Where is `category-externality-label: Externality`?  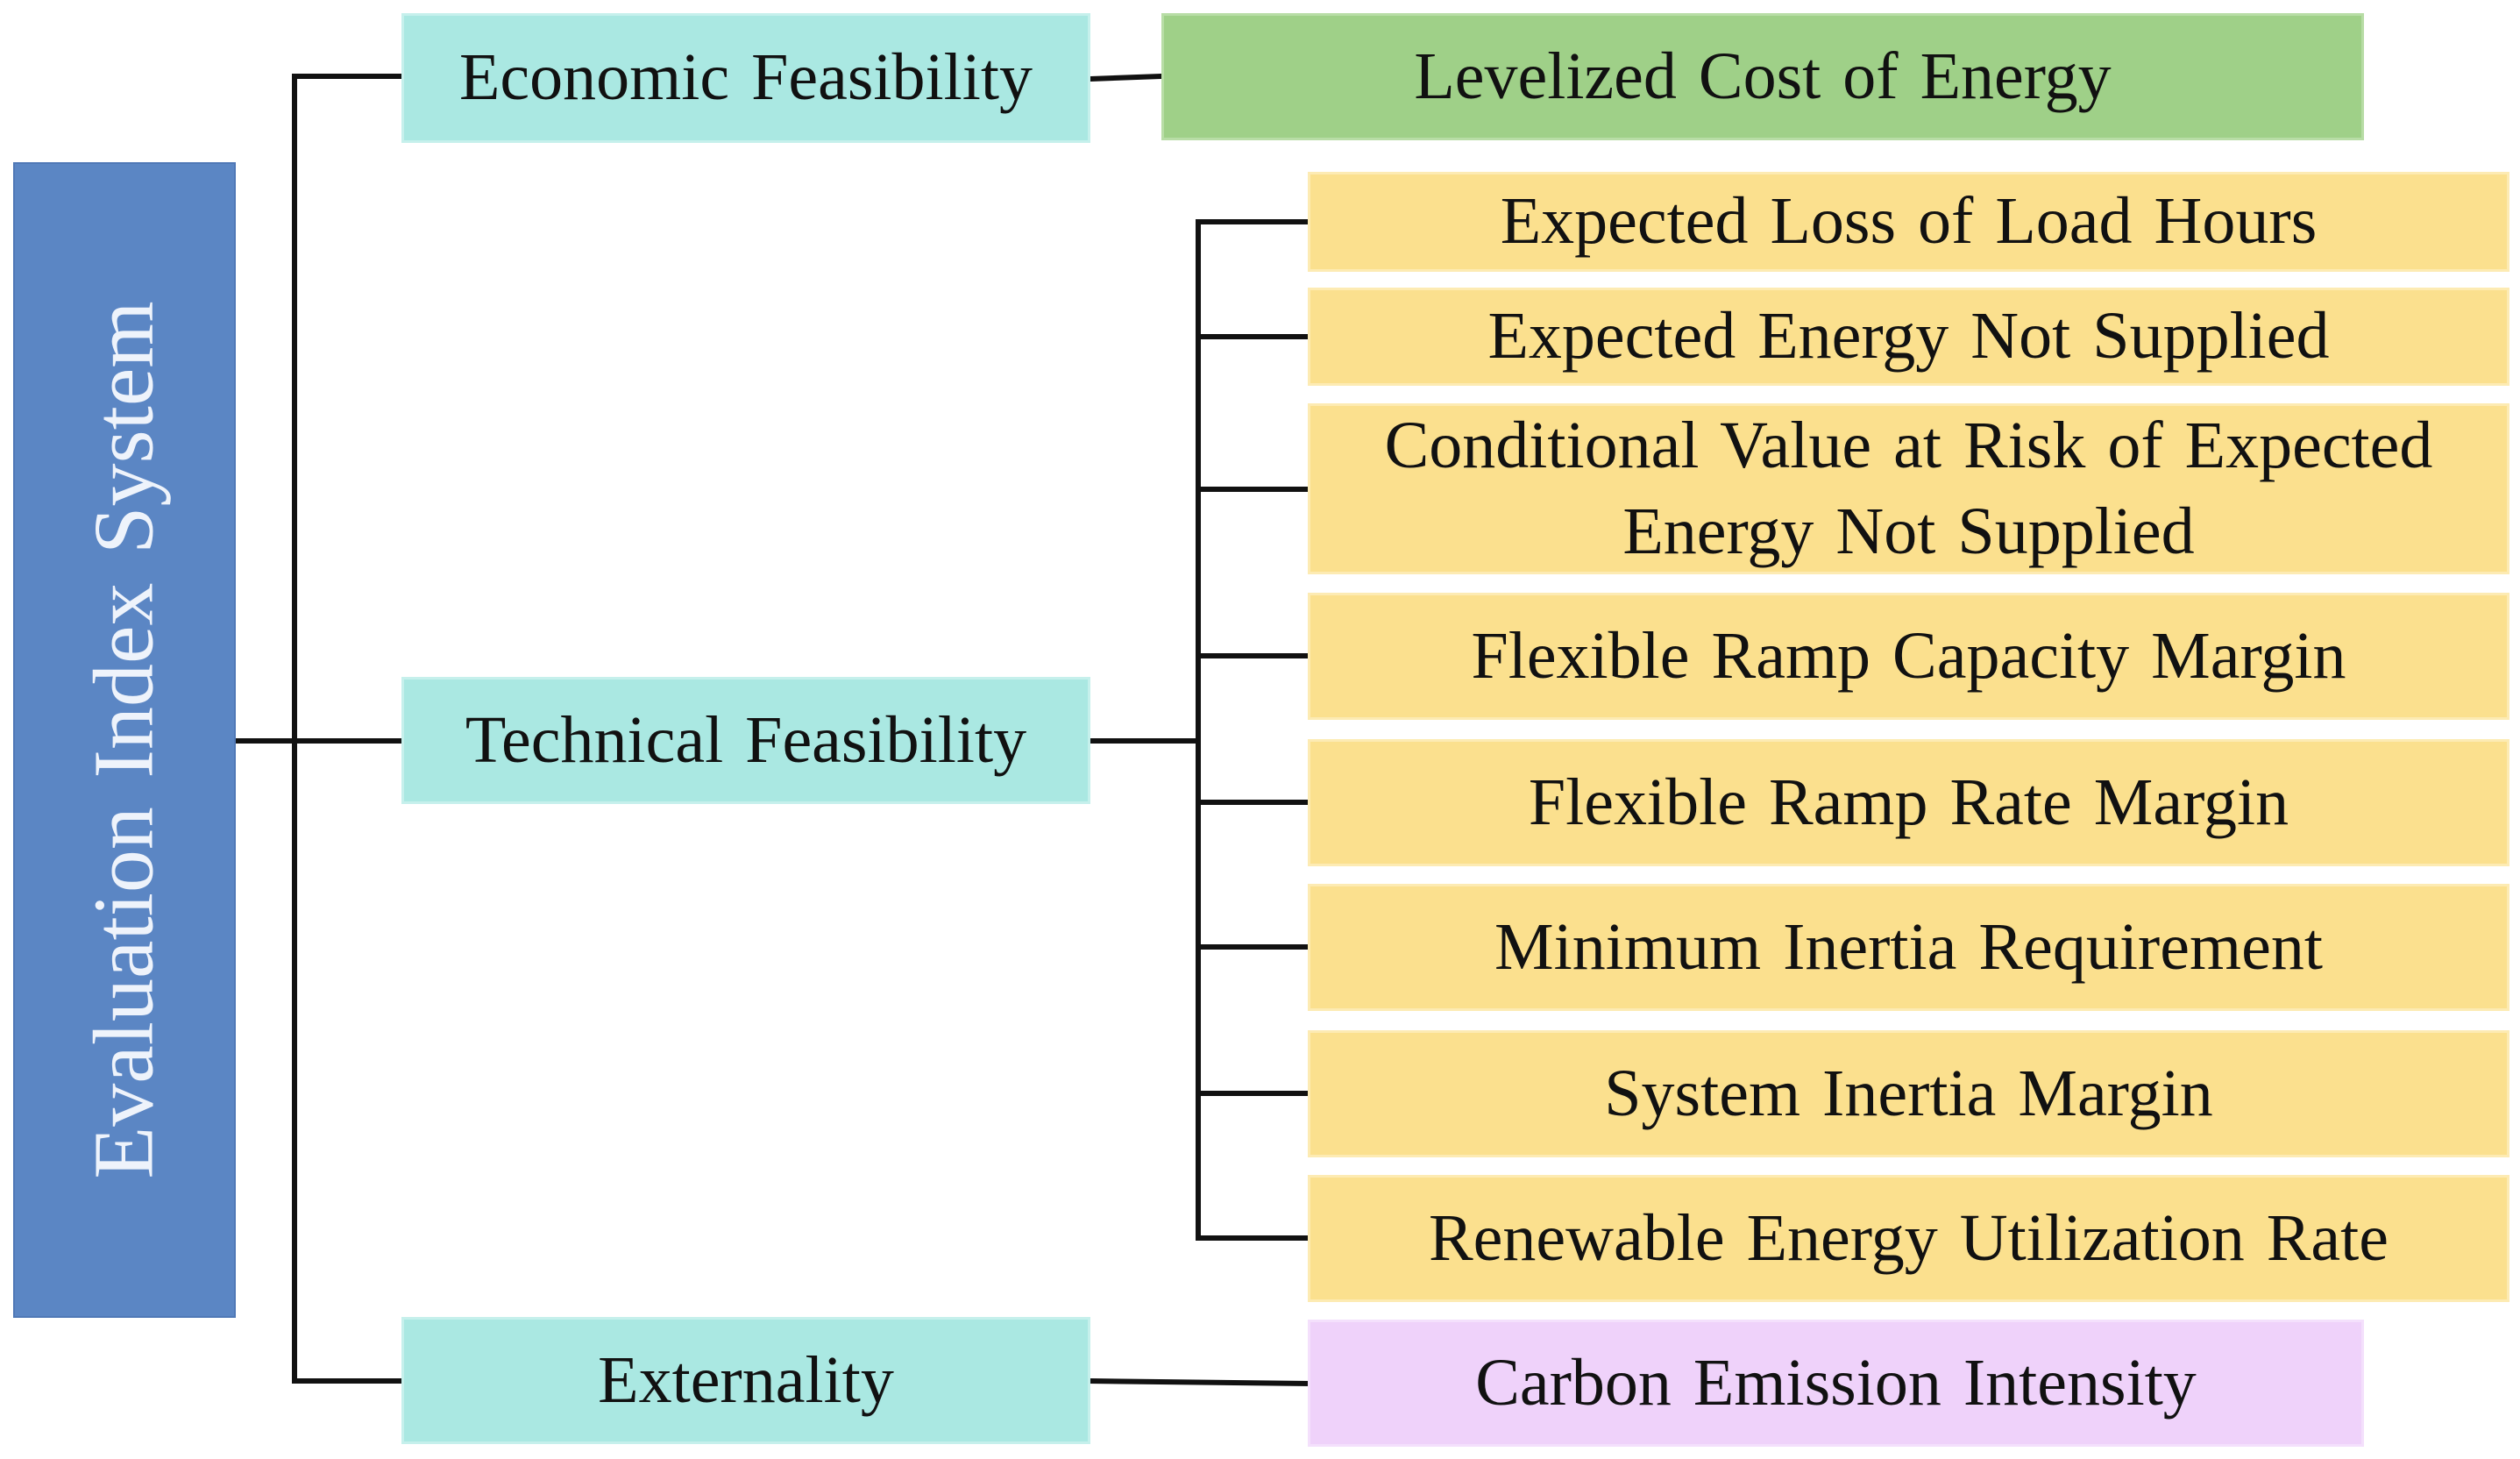 category-externality-label: Externality is located at coordinates (746, 1379).